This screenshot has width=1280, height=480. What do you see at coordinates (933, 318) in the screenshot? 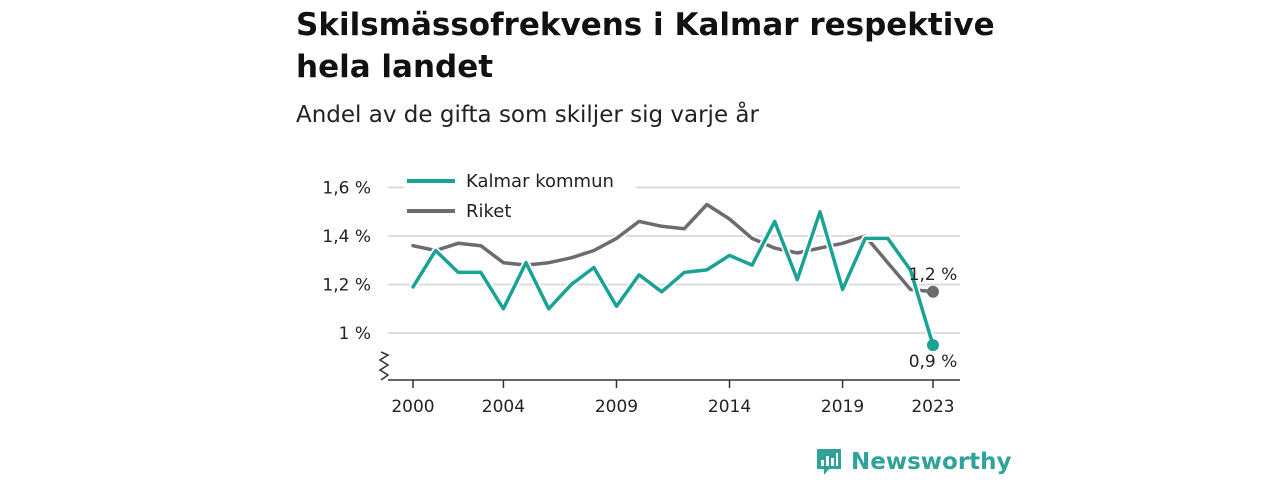
I see `end-labels: 1,2 % 0,9 %` at bounding box center [933, 318].